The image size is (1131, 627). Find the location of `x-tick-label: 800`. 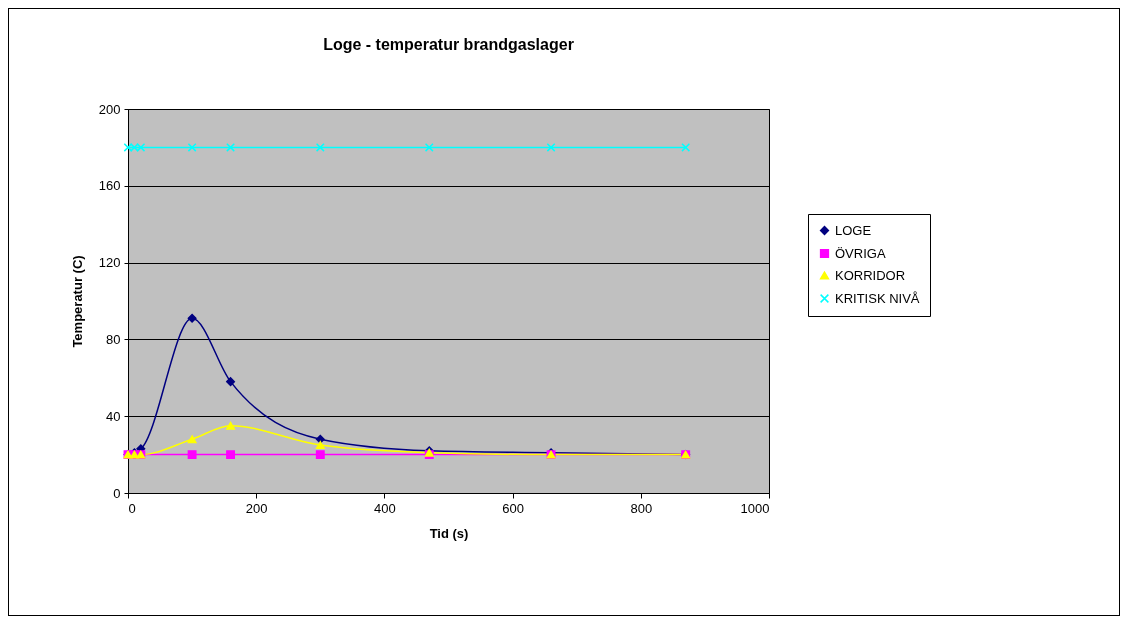

x-tick-label: 800 is located at coordinates (641, 508).